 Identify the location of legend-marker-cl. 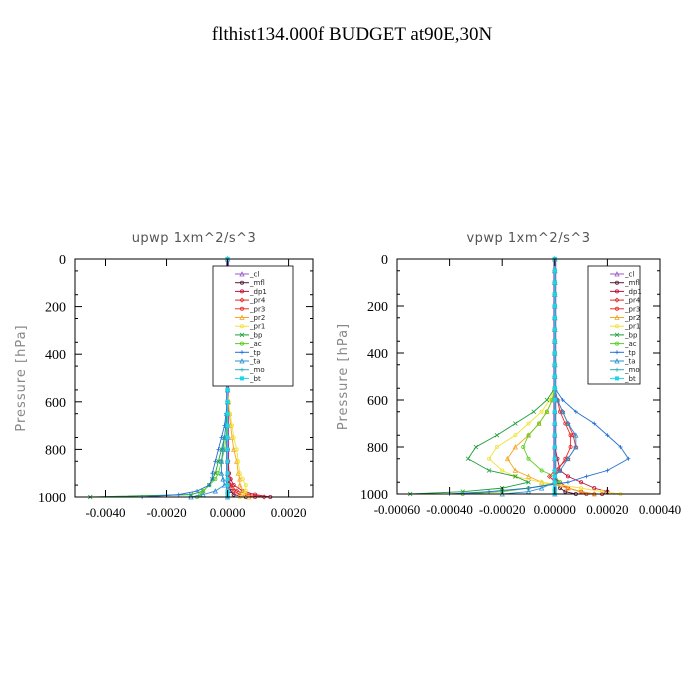
(242, 274).